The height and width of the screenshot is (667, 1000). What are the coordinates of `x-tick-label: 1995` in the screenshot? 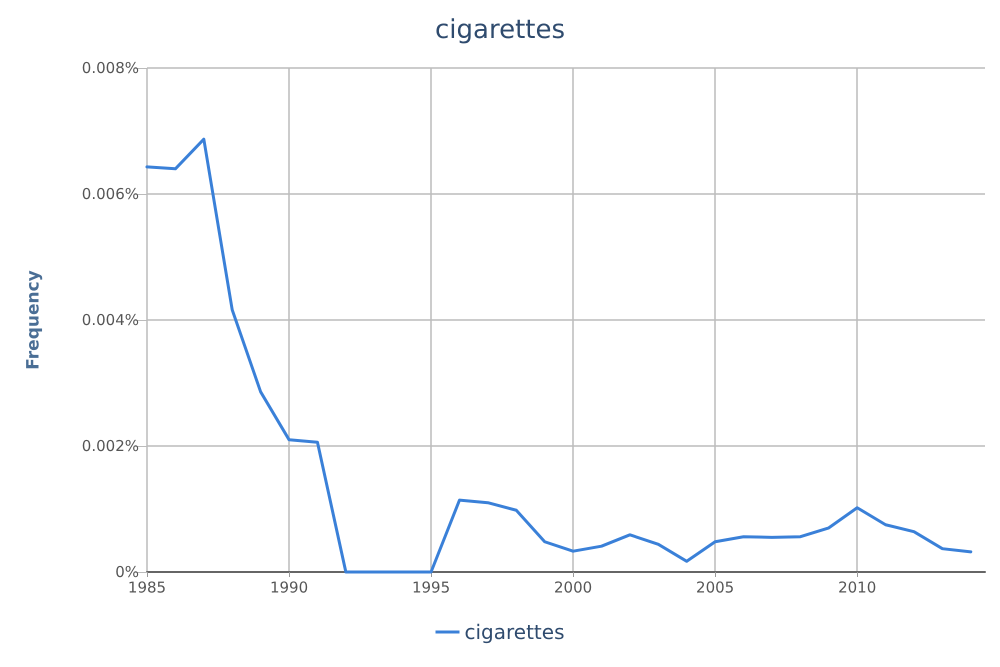 It's located at (431, 587).